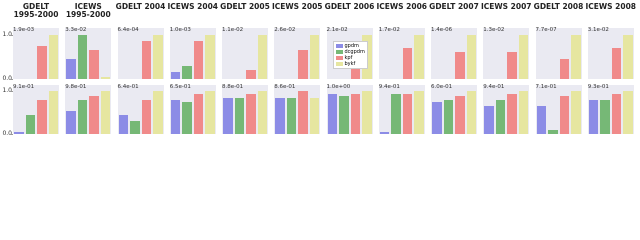  Describe the element at coordinates (140, 6) in the screenshot. I see `panel-title: GDELT 2004` at that location.